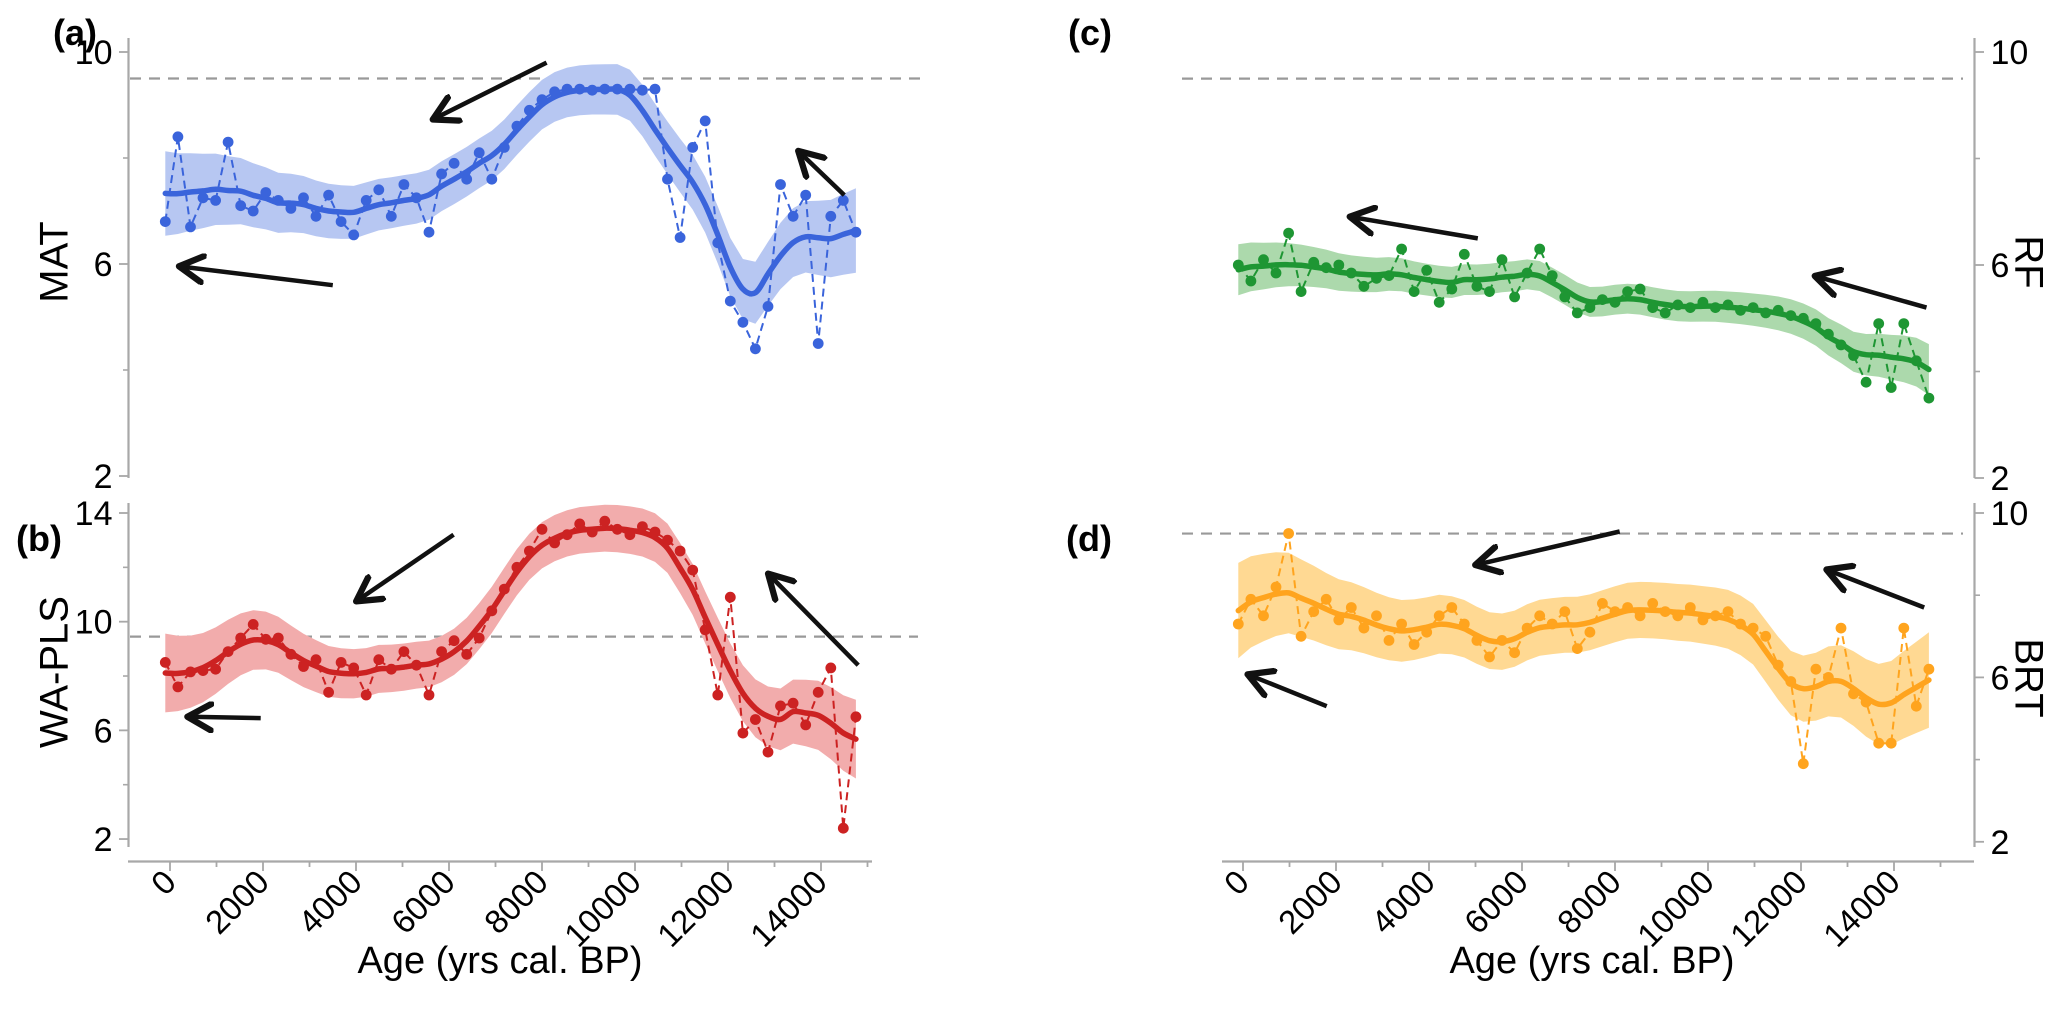  Describe the element at coordinates (510, 674) in the screenshot. I see `sample-line` at that location.